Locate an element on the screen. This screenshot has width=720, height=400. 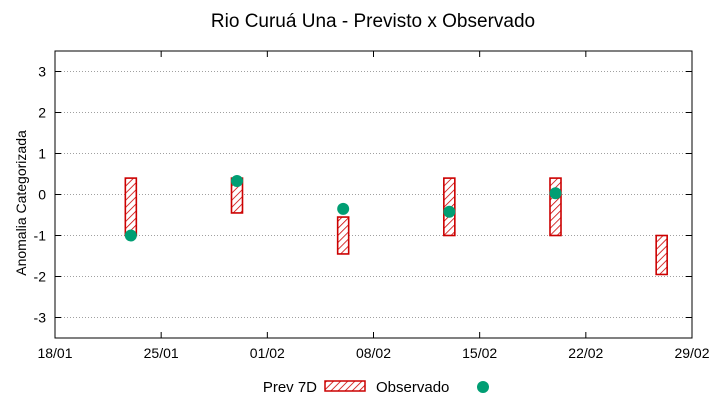
y-tick-label: -2 is located at coordinates (40, 277).